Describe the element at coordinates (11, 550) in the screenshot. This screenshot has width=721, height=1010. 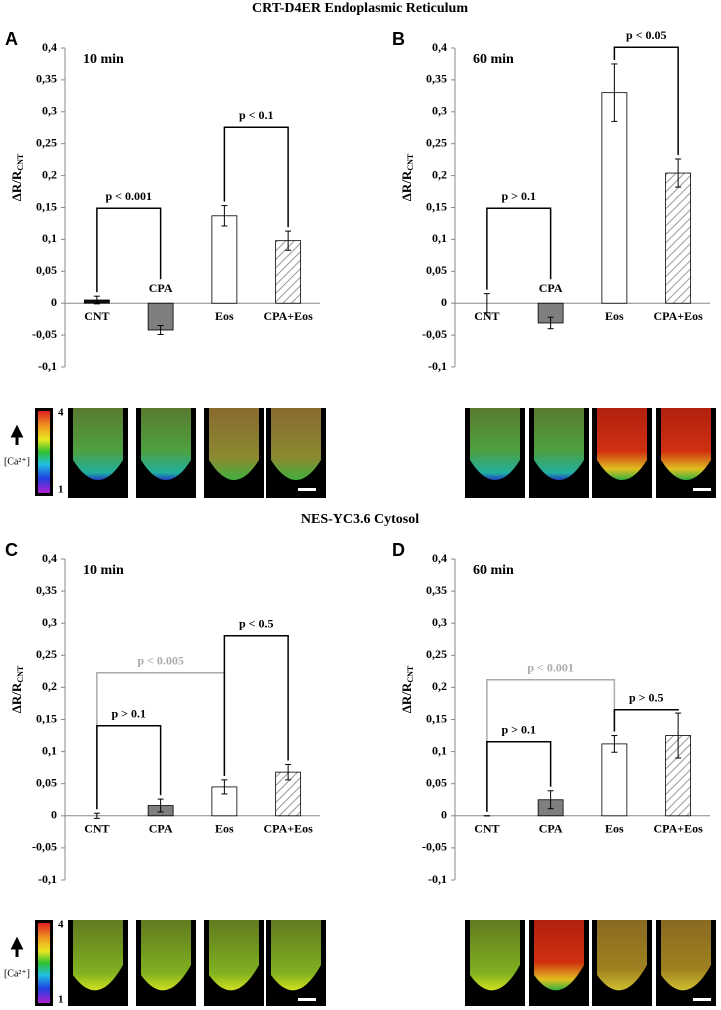
I see `panel-letter: C` at that location.